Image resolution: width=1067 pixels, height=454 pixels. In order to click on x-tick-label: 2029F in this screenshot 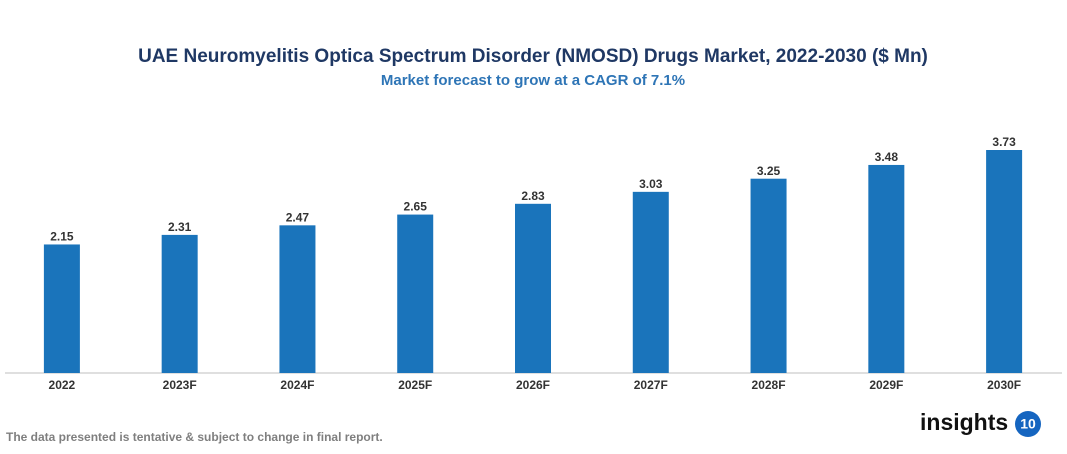, I will do `click(886, 385)`.